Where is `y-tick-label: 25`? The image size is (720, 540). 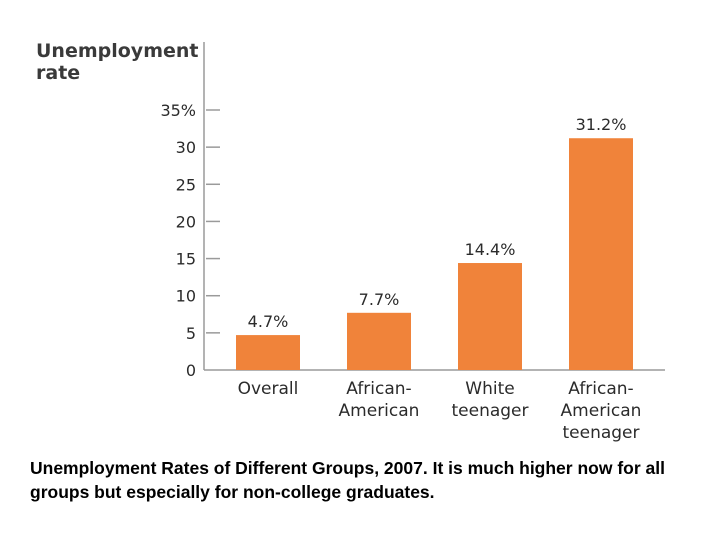 y-tick-label: 25 is located at coordinates (186, 184).